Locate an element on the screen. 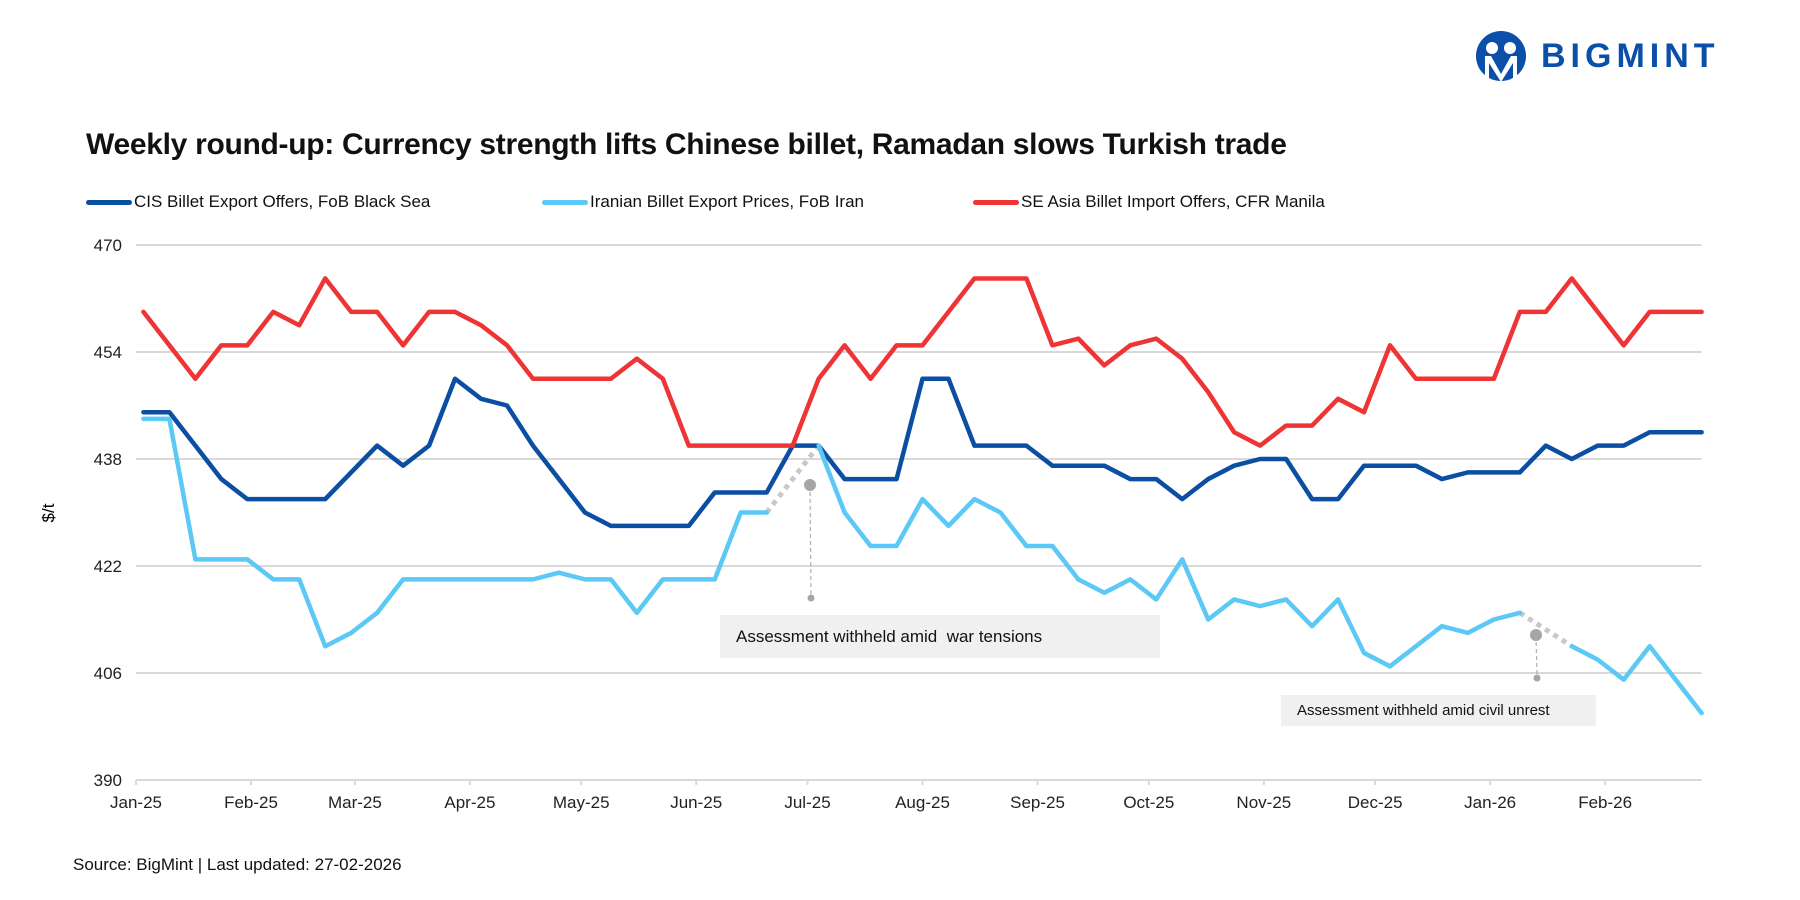  annotation-civil-unrest: Assessment withheld amid civil unrest is located at coordinates (1438, 710).